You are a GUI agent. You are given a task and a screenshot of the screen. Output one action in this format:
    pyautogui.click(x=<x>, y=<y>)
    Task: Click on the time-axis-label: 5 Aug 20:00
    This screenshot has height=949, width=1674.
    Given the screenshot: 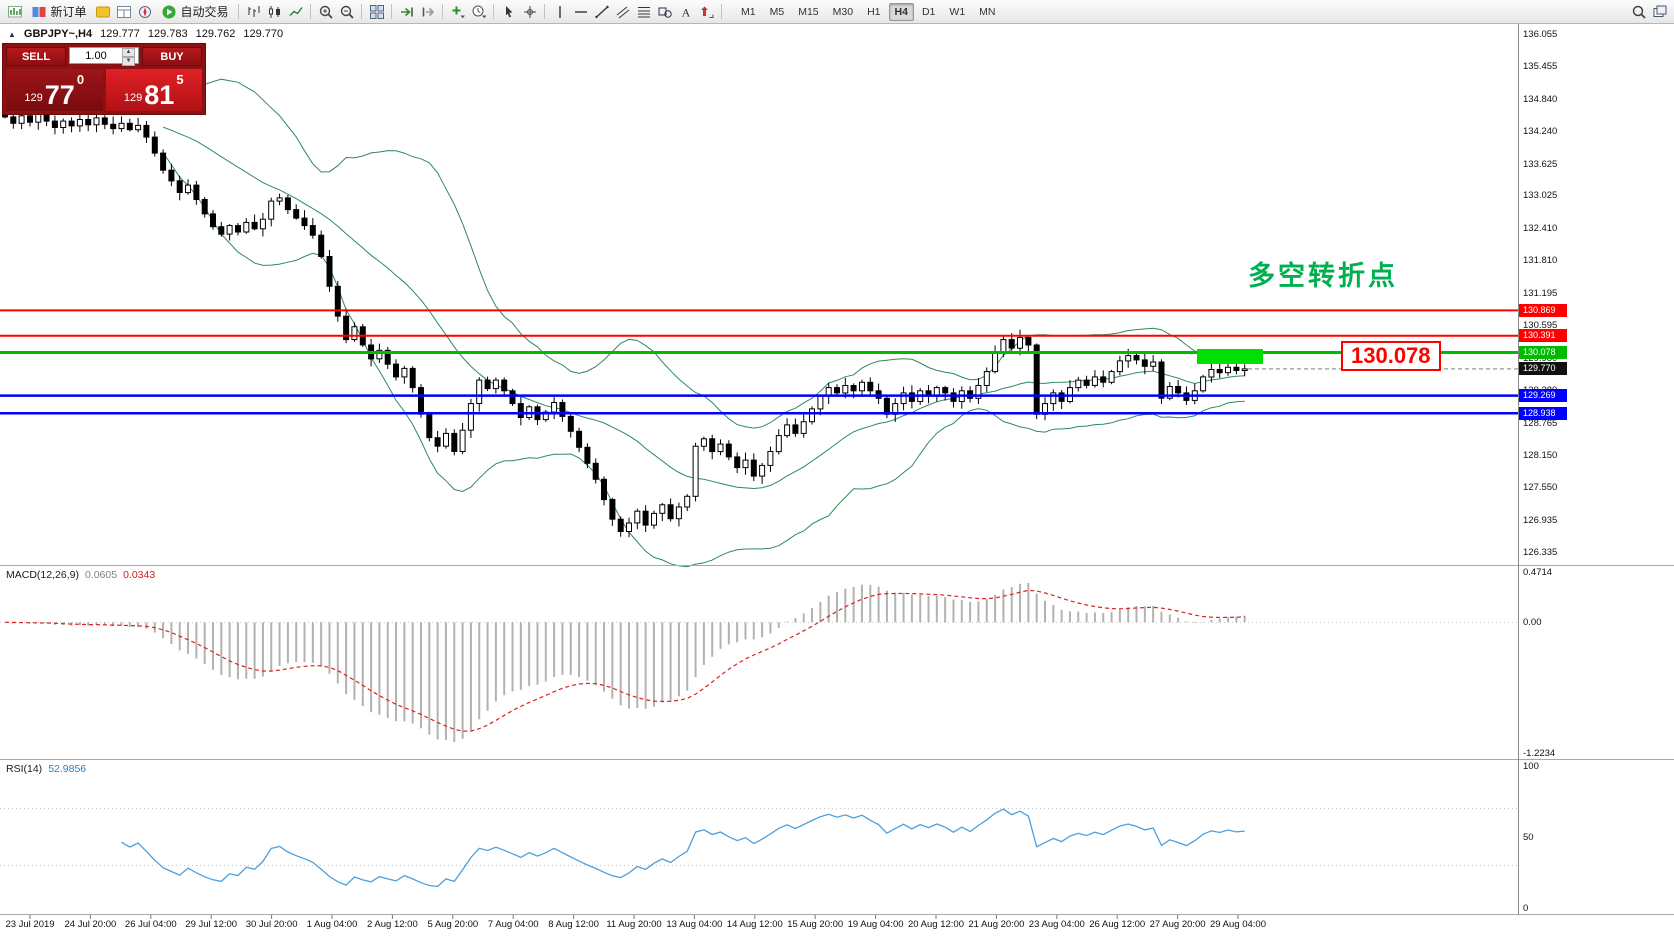 What is the action you would take?
    pyautogui.click(x=453, y=924)
    